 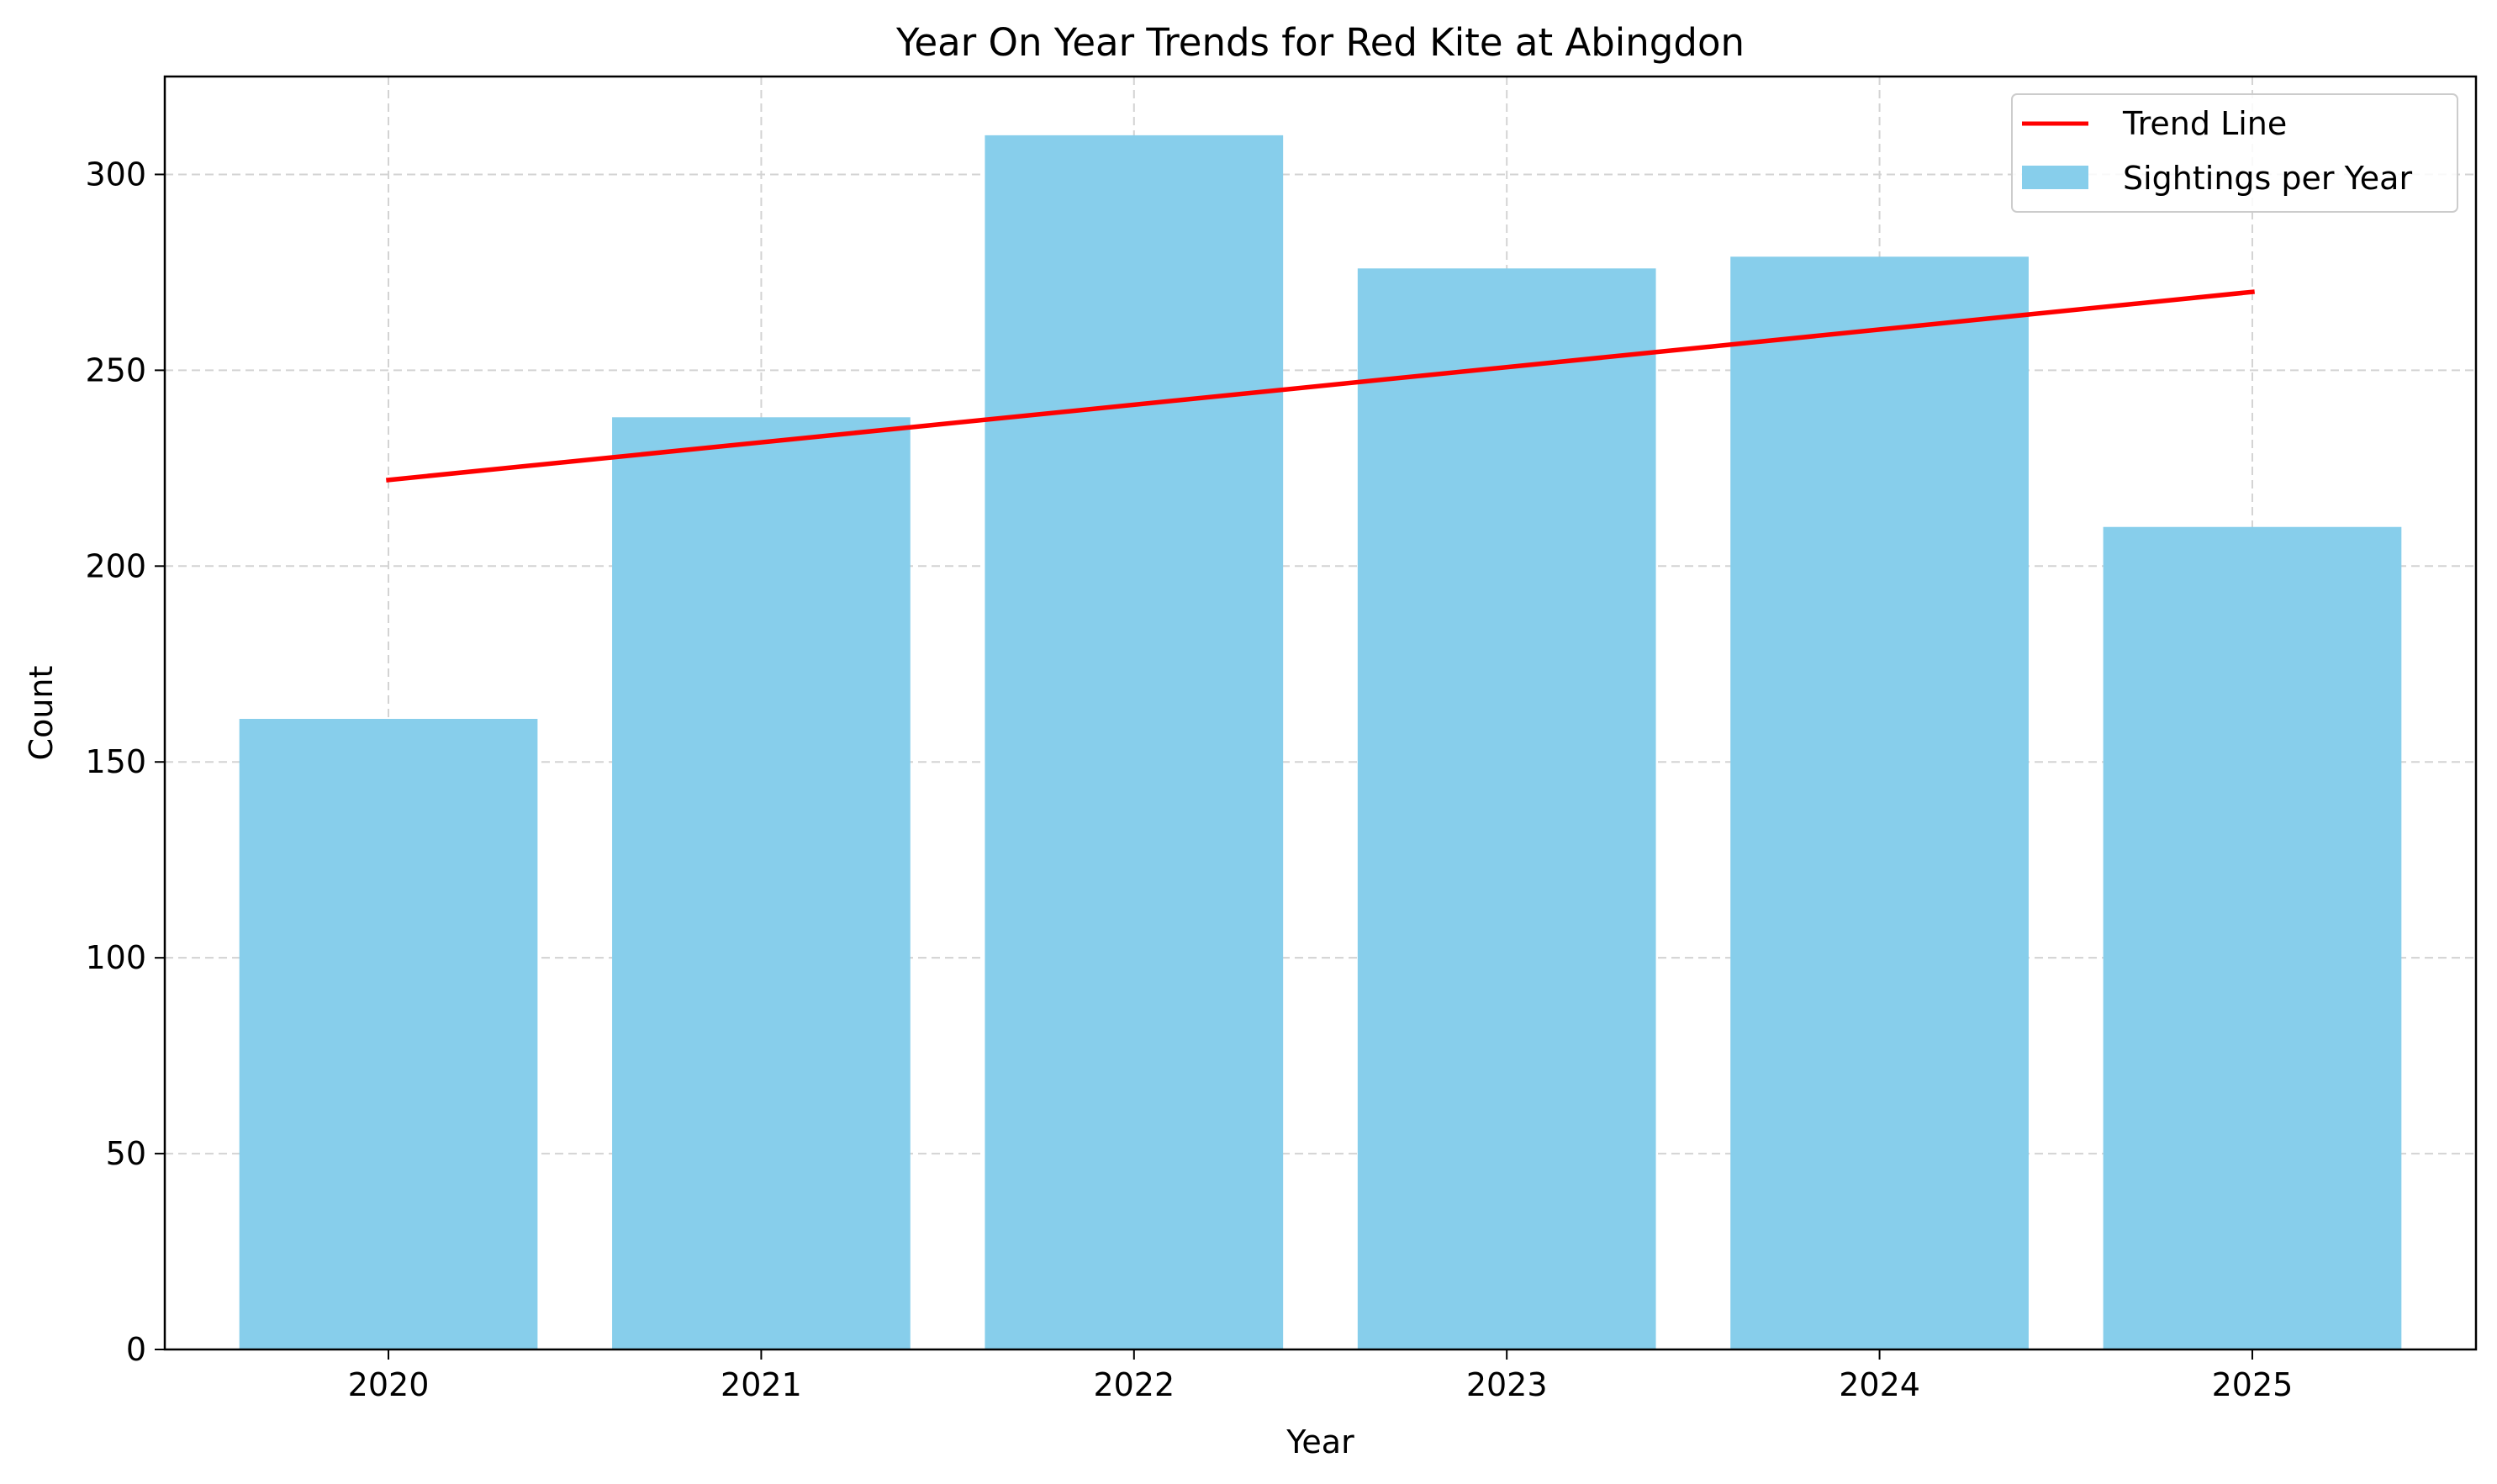 I want to click on x-tick-label: 2022, so click(x=1134, y=1384).